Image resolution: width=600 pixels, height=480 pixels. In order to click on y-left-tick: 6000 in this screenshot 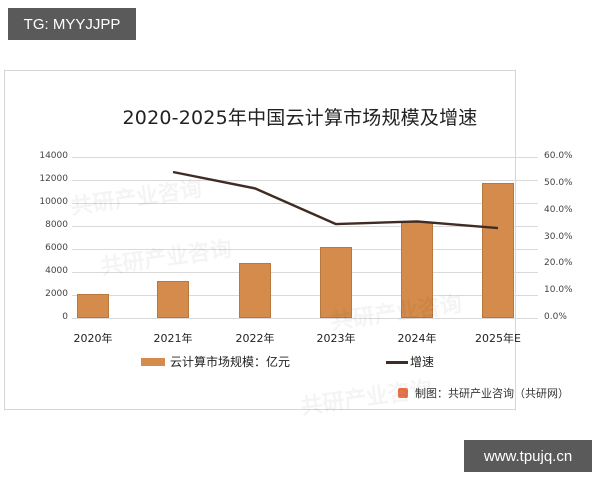, I will do `click(56, 248)`.